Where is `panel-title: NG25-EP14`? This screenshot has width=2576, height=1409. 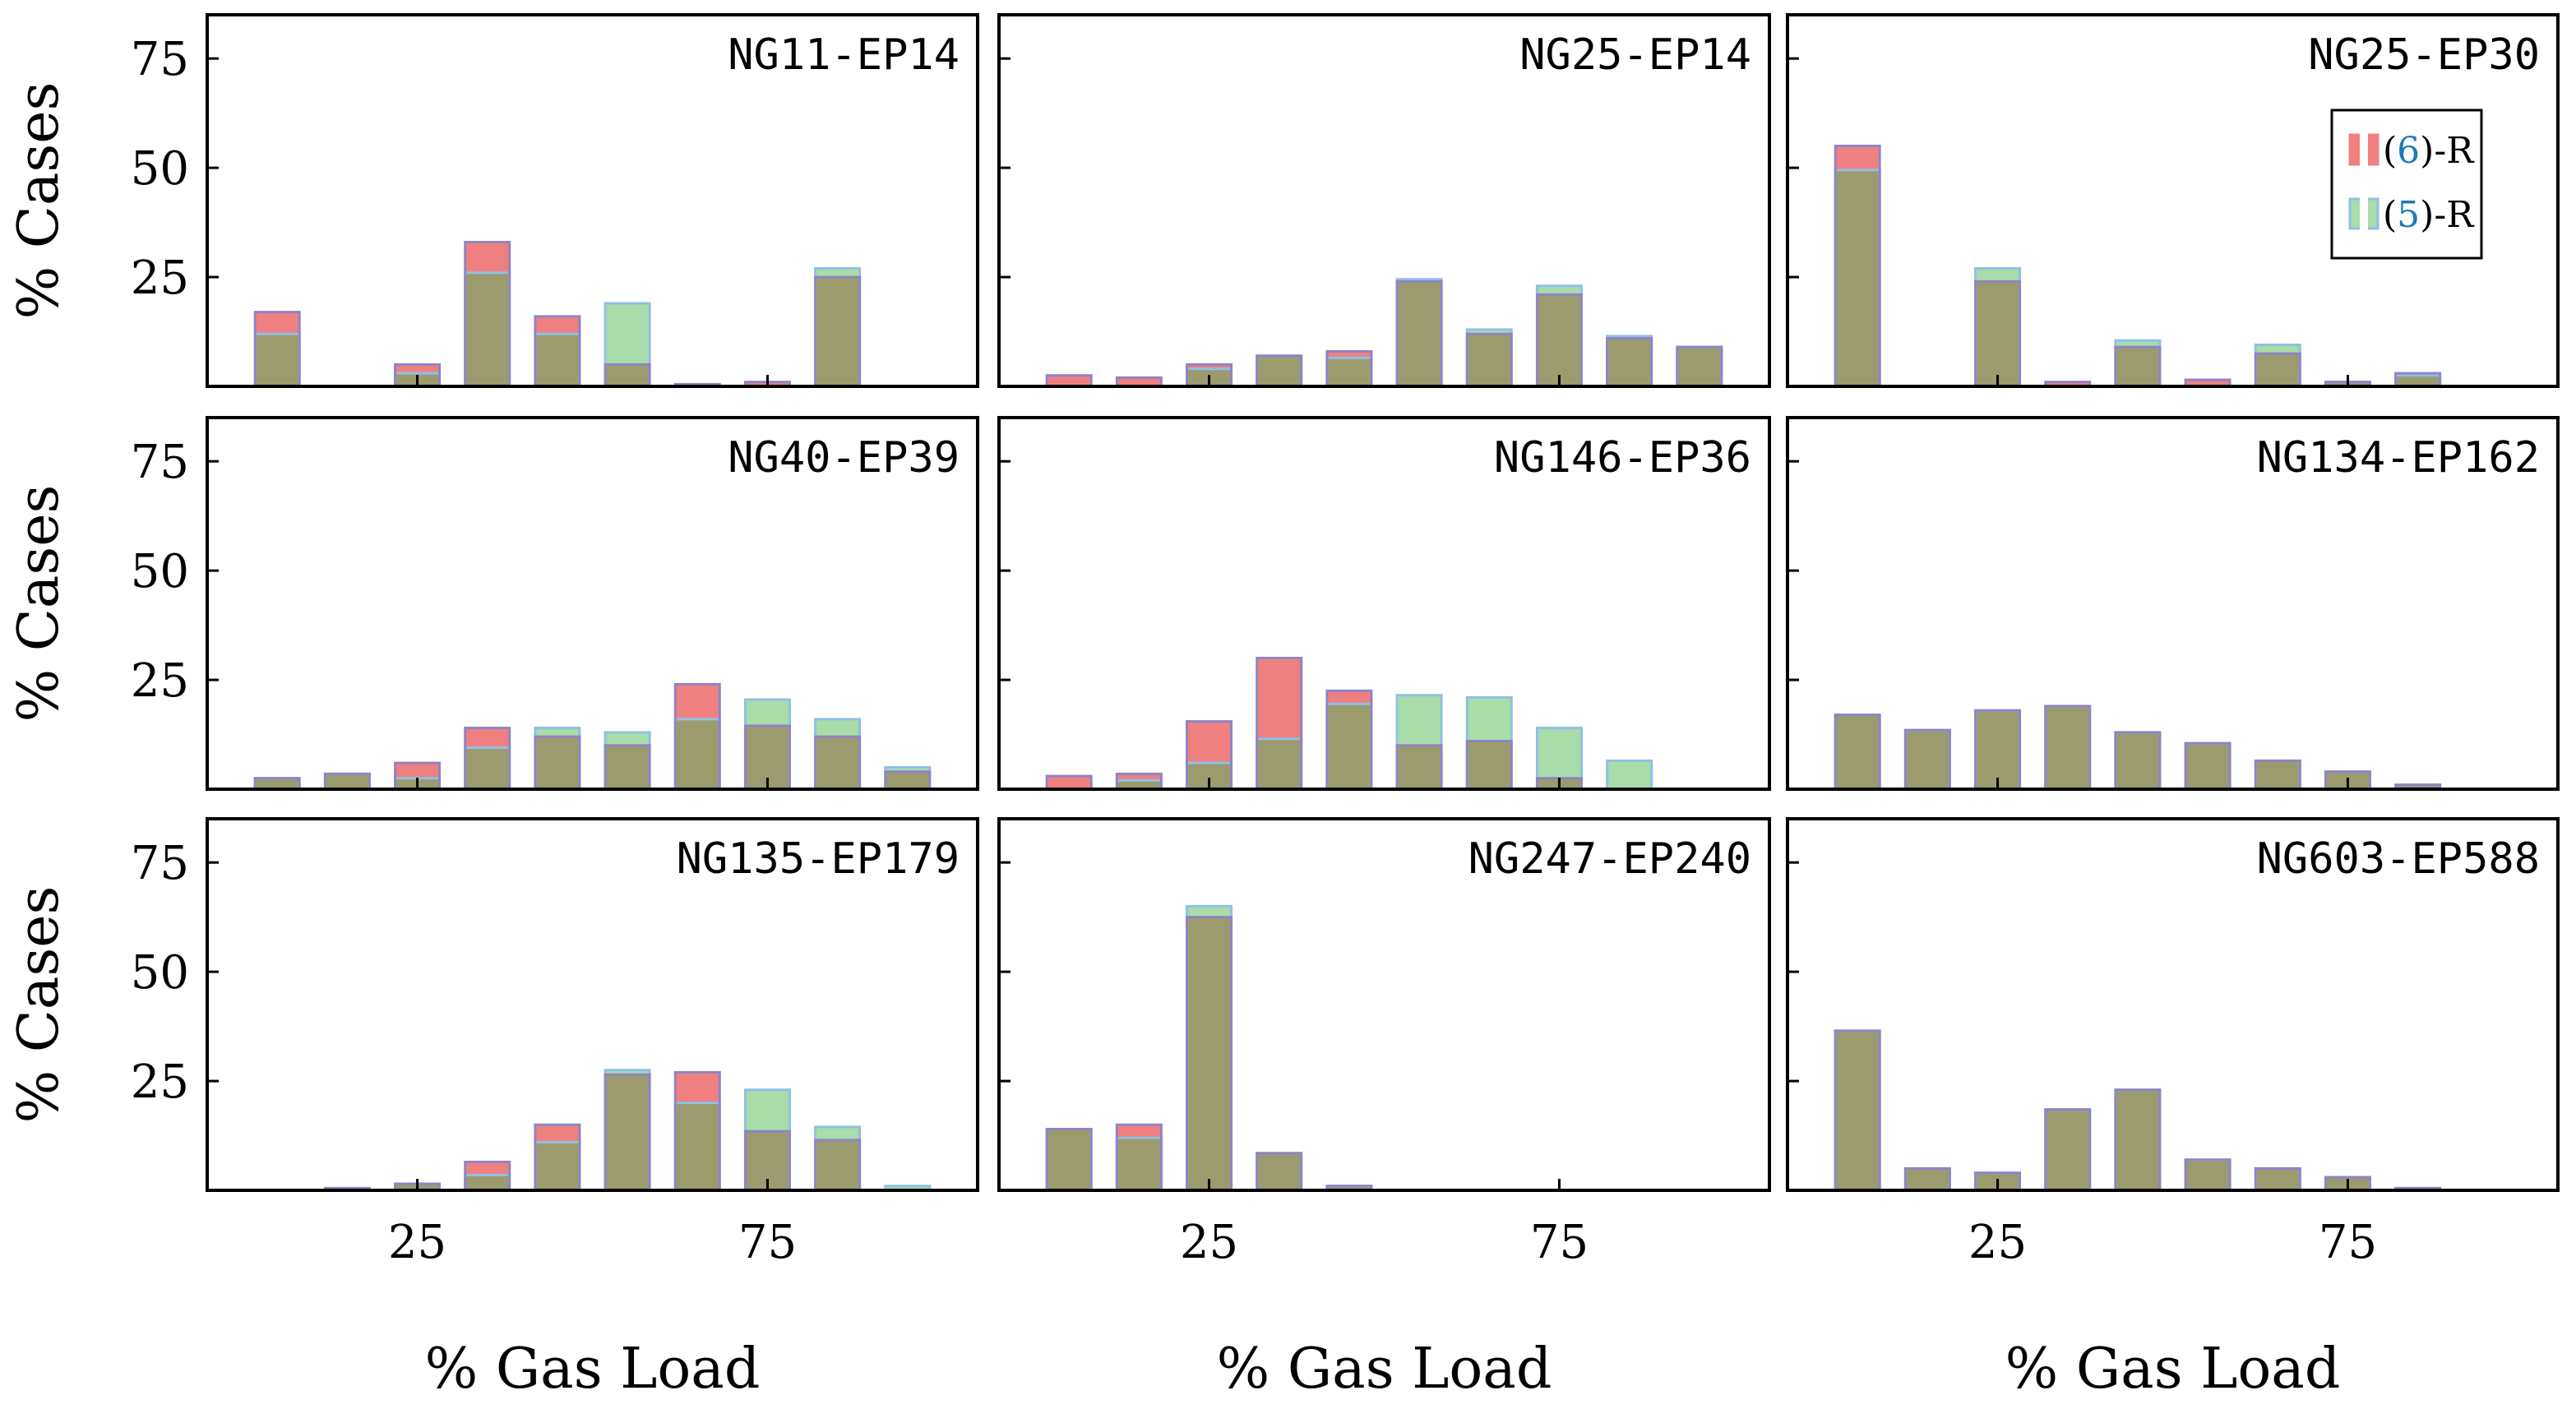
panel-title: NG25-EP14 is located at coordinates (1635, 55).